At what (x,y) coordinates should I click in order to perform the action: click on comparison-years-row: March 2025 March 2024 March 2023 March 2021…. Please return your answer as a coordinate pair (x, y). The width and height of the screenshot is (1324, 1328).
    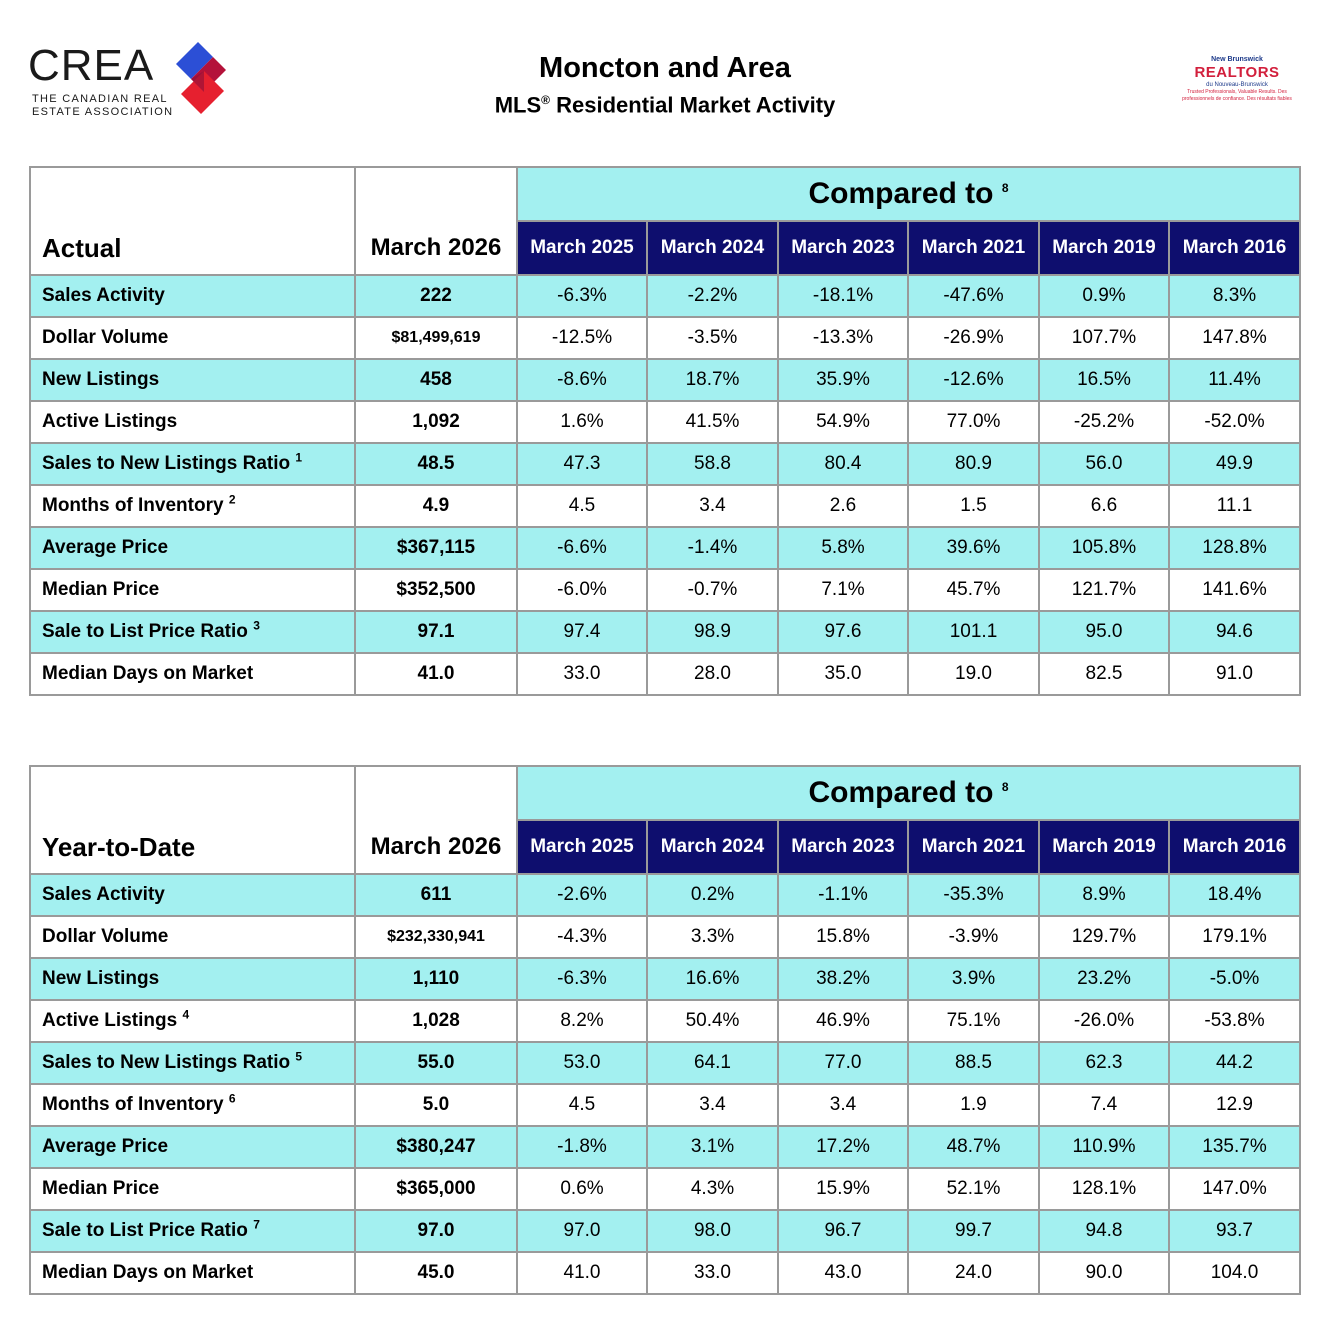
    Looking at the image, I should click on (666, 847).